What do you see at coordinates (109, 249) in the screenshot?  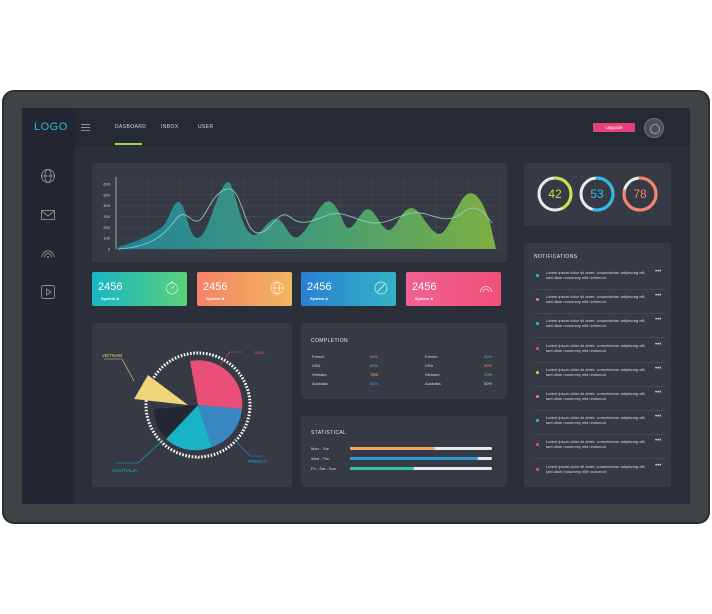 I see `y-tick-label: 0` at bounding box center [109, 249].